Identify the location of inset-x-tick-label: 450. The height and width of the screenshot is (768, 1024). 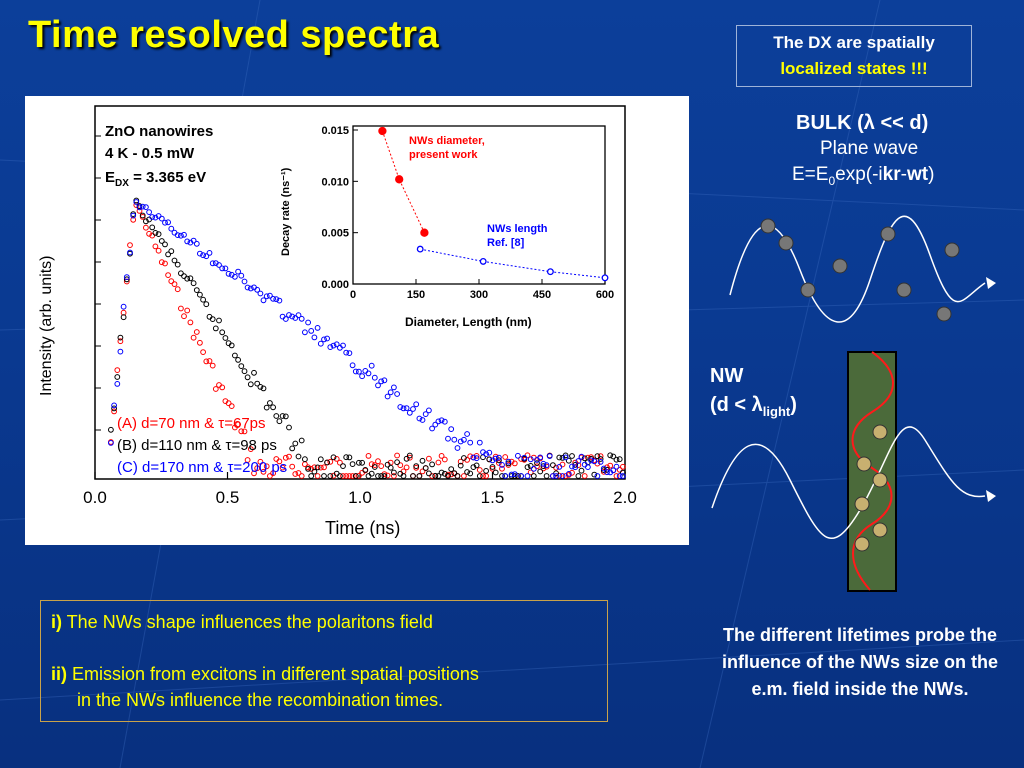
(542, 295).